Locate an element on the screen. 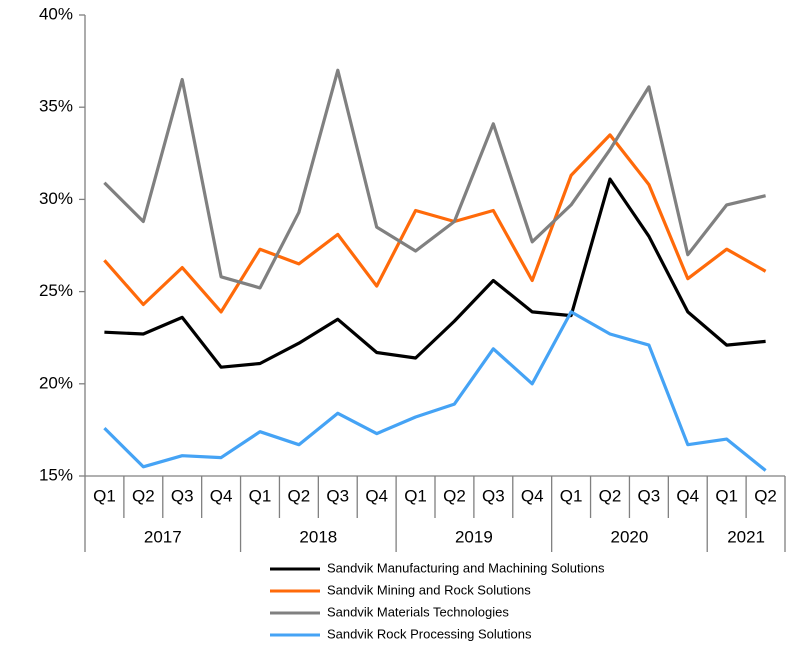  legend-label: Sandvik Materials Technologies is located at coordinates (418, 611).